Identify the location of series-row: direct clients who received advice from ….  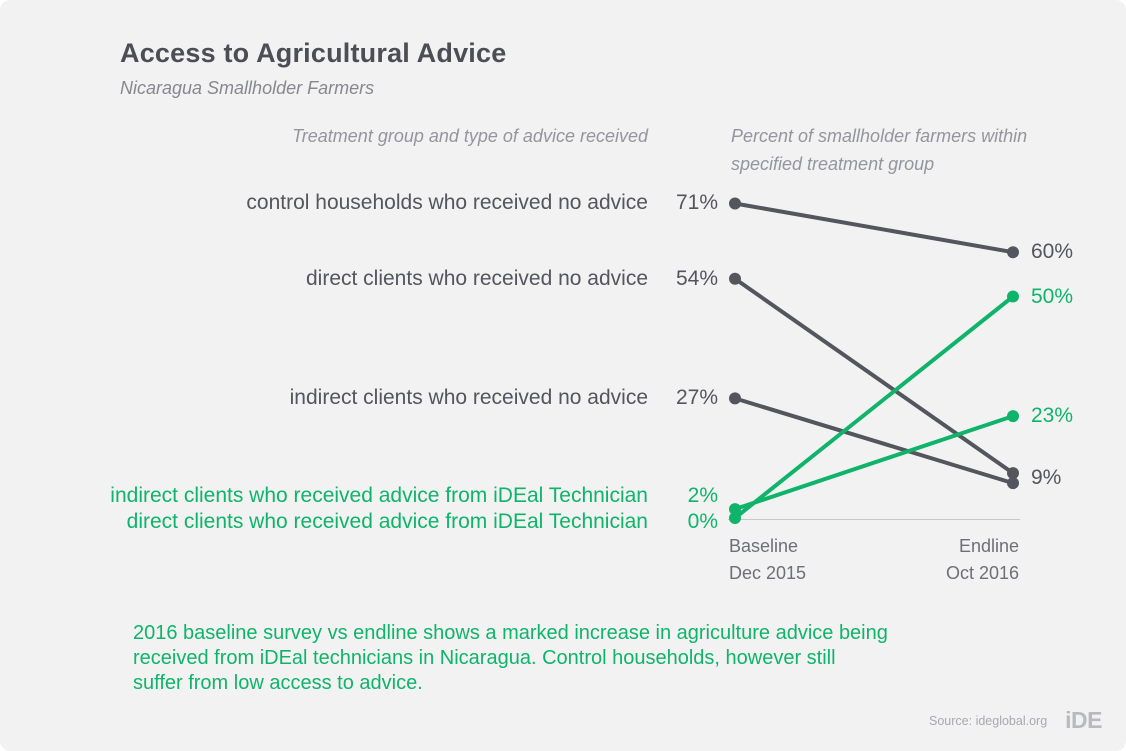
(359, 522).